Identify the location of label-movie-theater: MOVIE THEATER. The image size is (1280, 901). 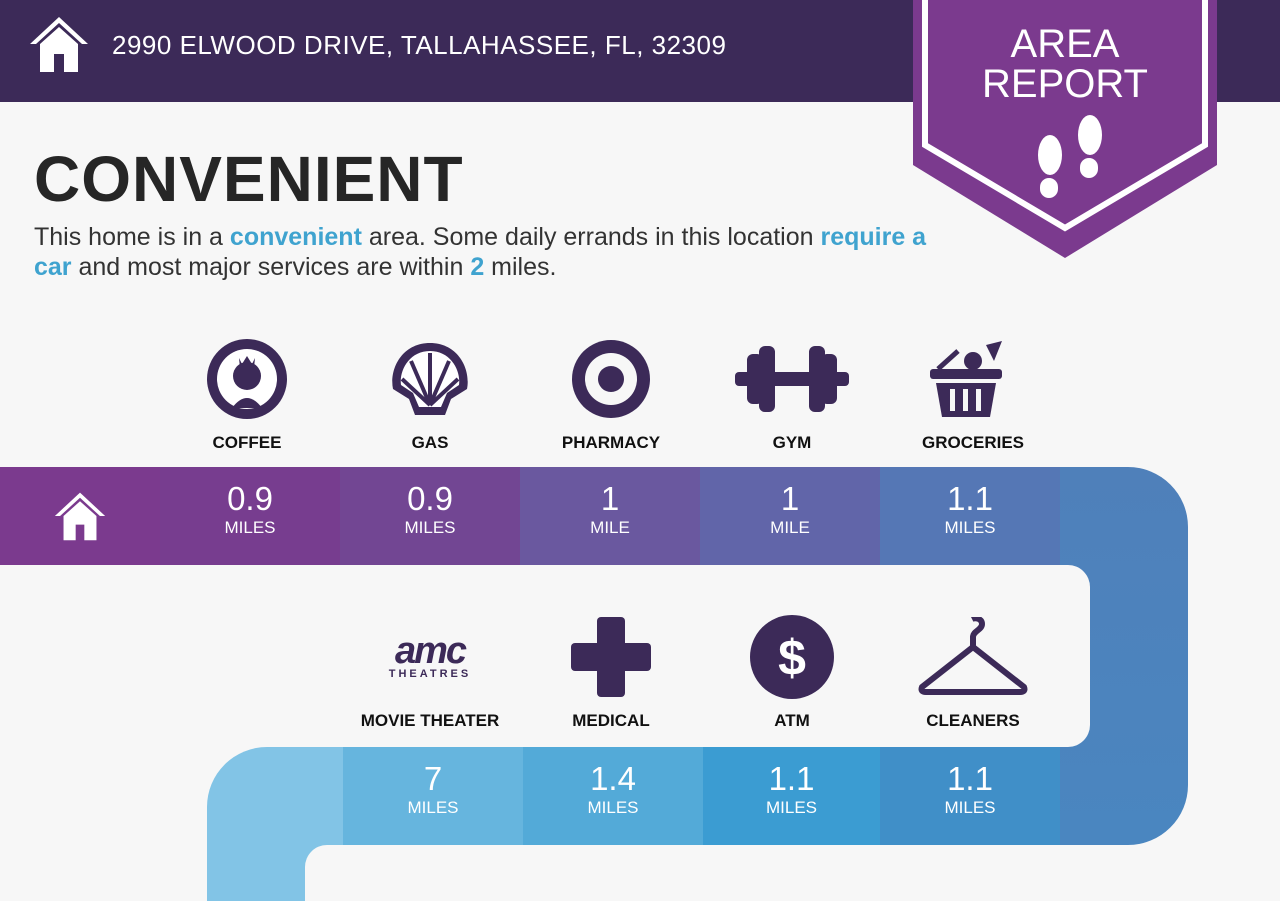
(430, 720).